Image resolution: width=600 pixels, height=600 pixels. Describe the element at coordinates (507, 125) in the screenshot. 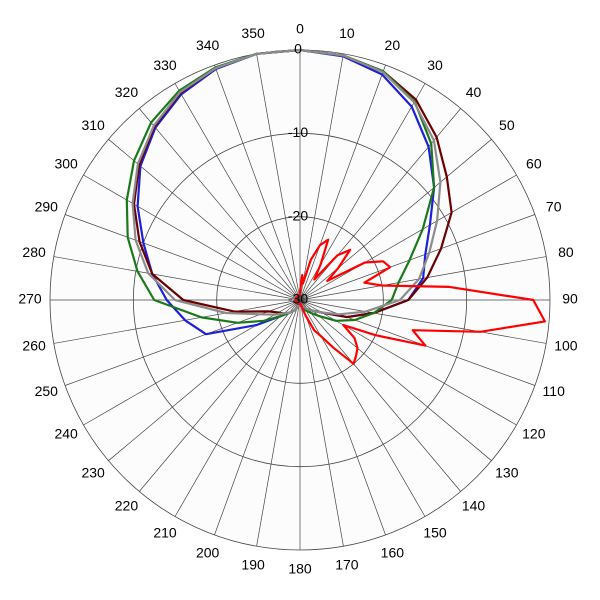

I see `angle-label: 50` at that location.